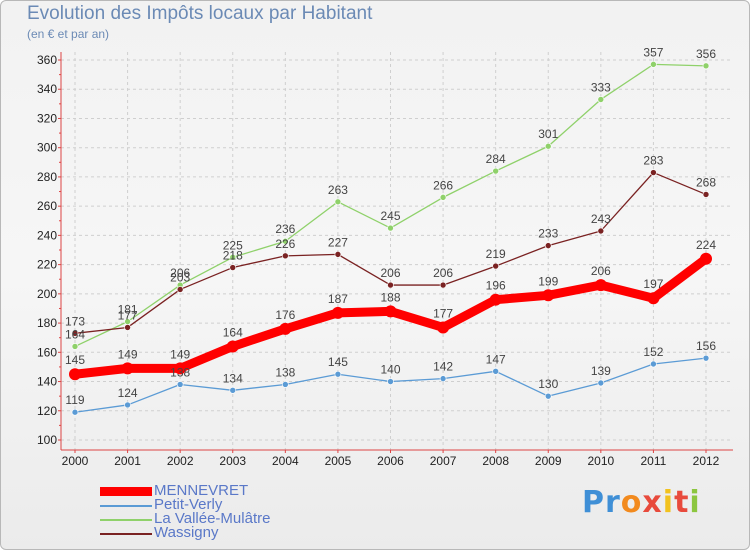  I want to click on x-tick-label: 2004, so click(285, 461).